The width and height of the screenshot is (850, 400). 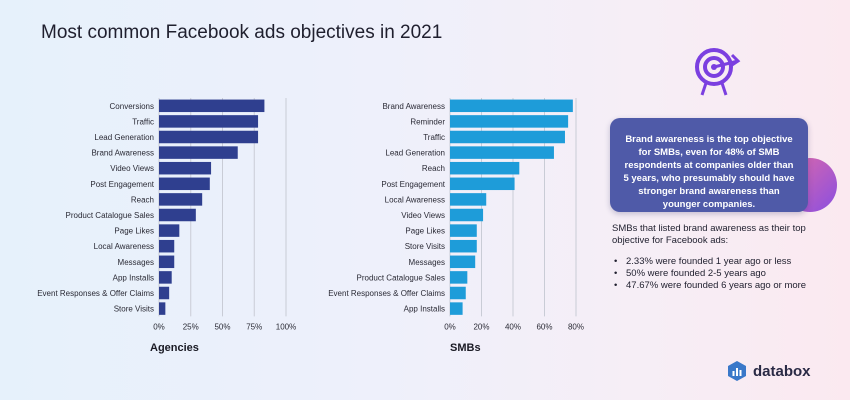 What do you see at coordinates (712, 286) in the screenshot?
I see `bullet-item: 47.67% were founded 6 years ago or more` at bounding box center [712, 286].